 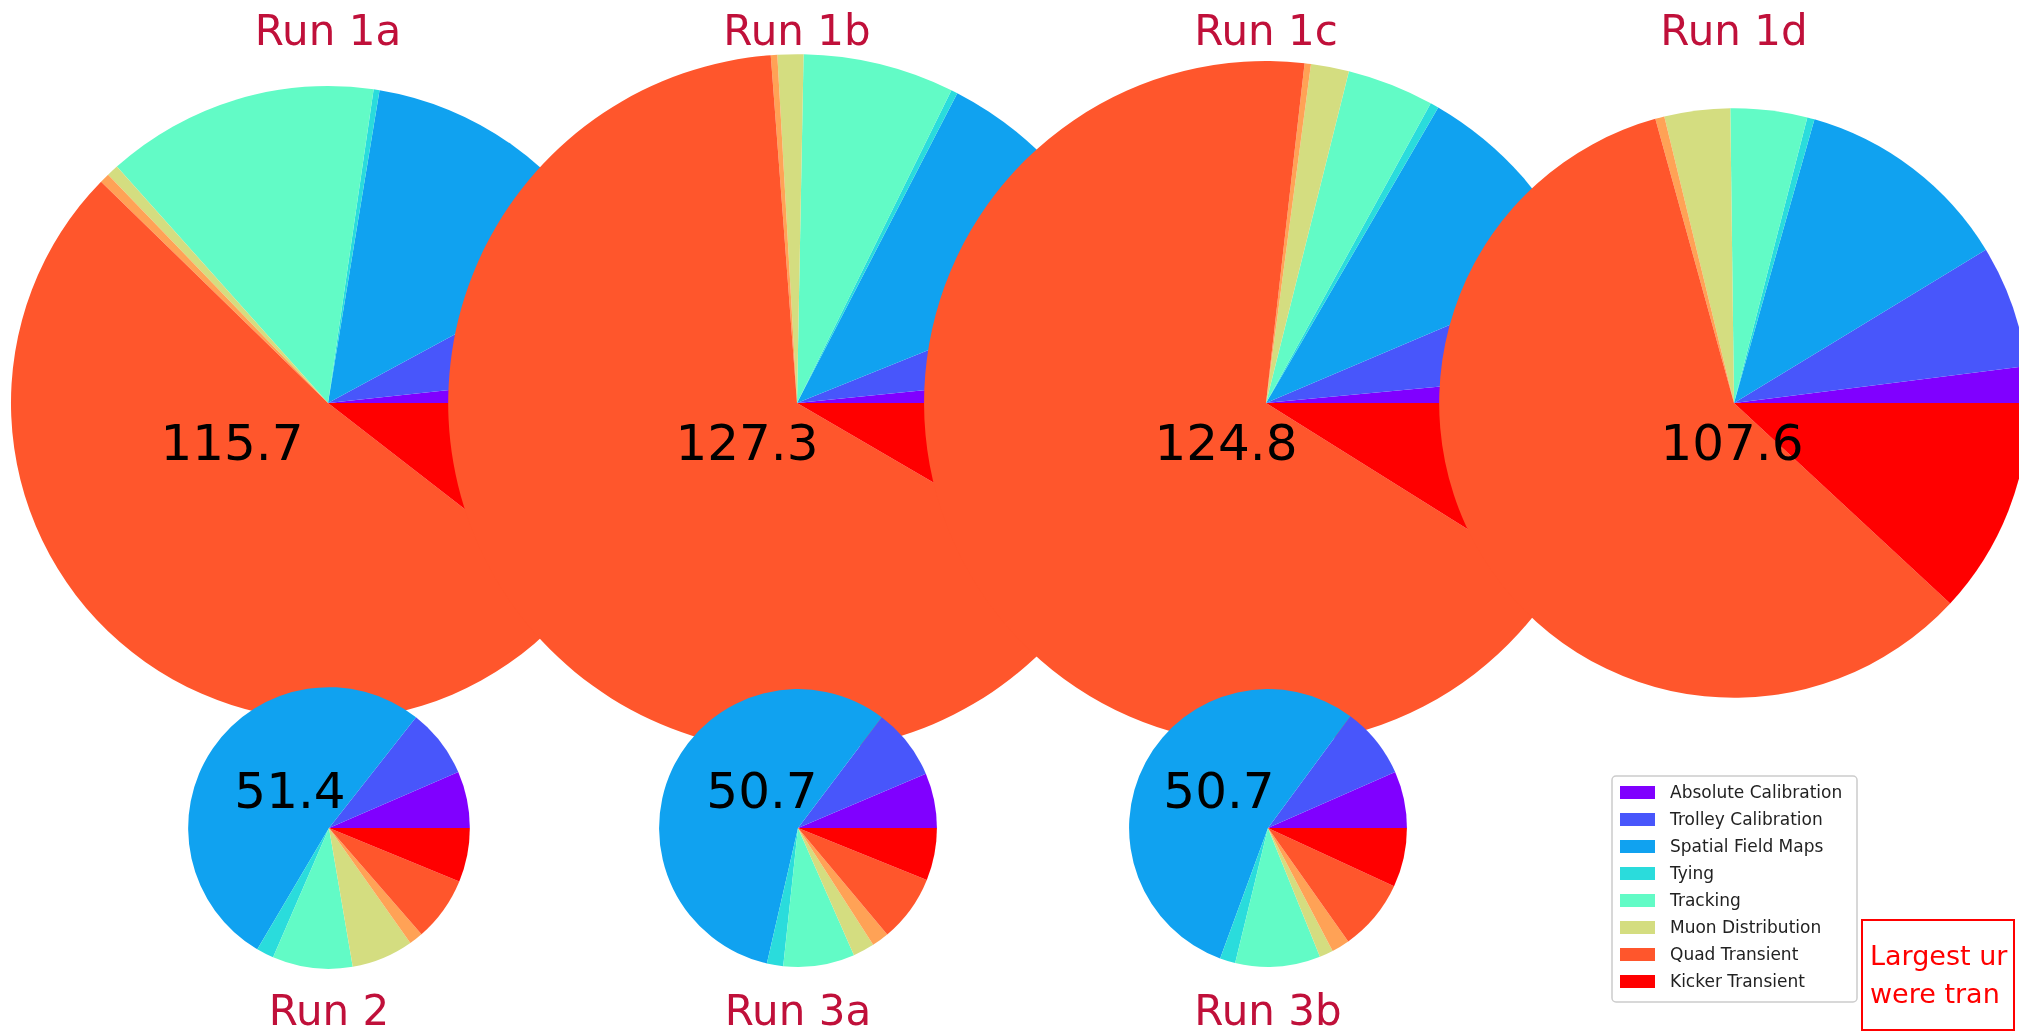 What do you see at coordinates (747, 443) in the screenshot?
I see `text: 127.3` at bounding box center [747, 443].